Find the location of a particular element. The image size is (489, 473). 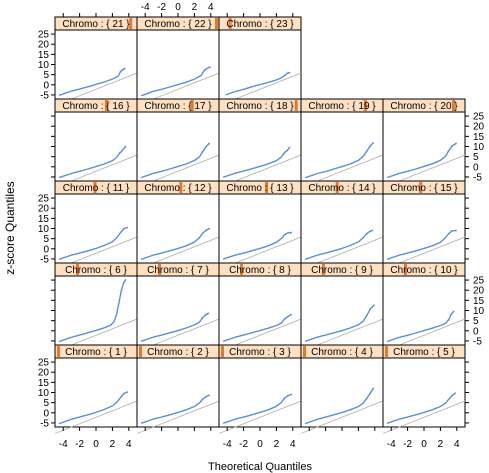

strip-label: Chromo : { 18 } is located at coordinates (260, 106).